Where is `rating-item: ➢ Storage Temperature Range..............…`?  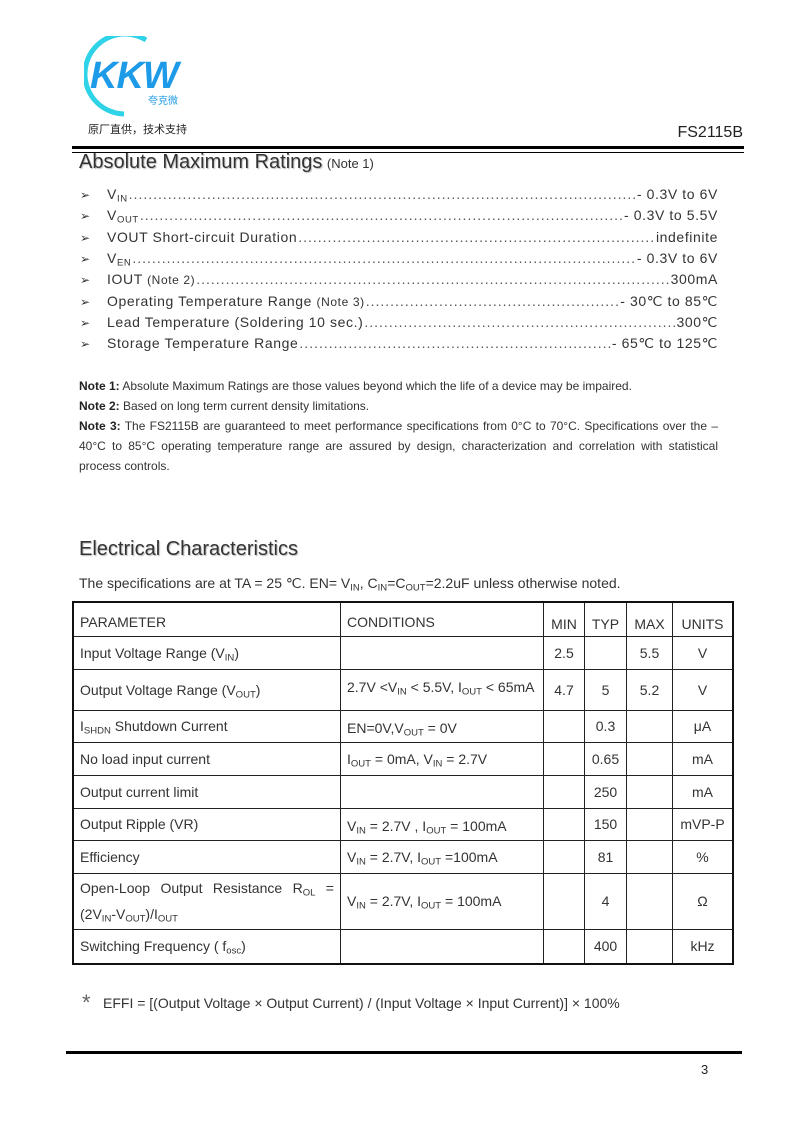 rating-item: ➢ Storage Temperature Range..............… is located at coordinates (399, 345).